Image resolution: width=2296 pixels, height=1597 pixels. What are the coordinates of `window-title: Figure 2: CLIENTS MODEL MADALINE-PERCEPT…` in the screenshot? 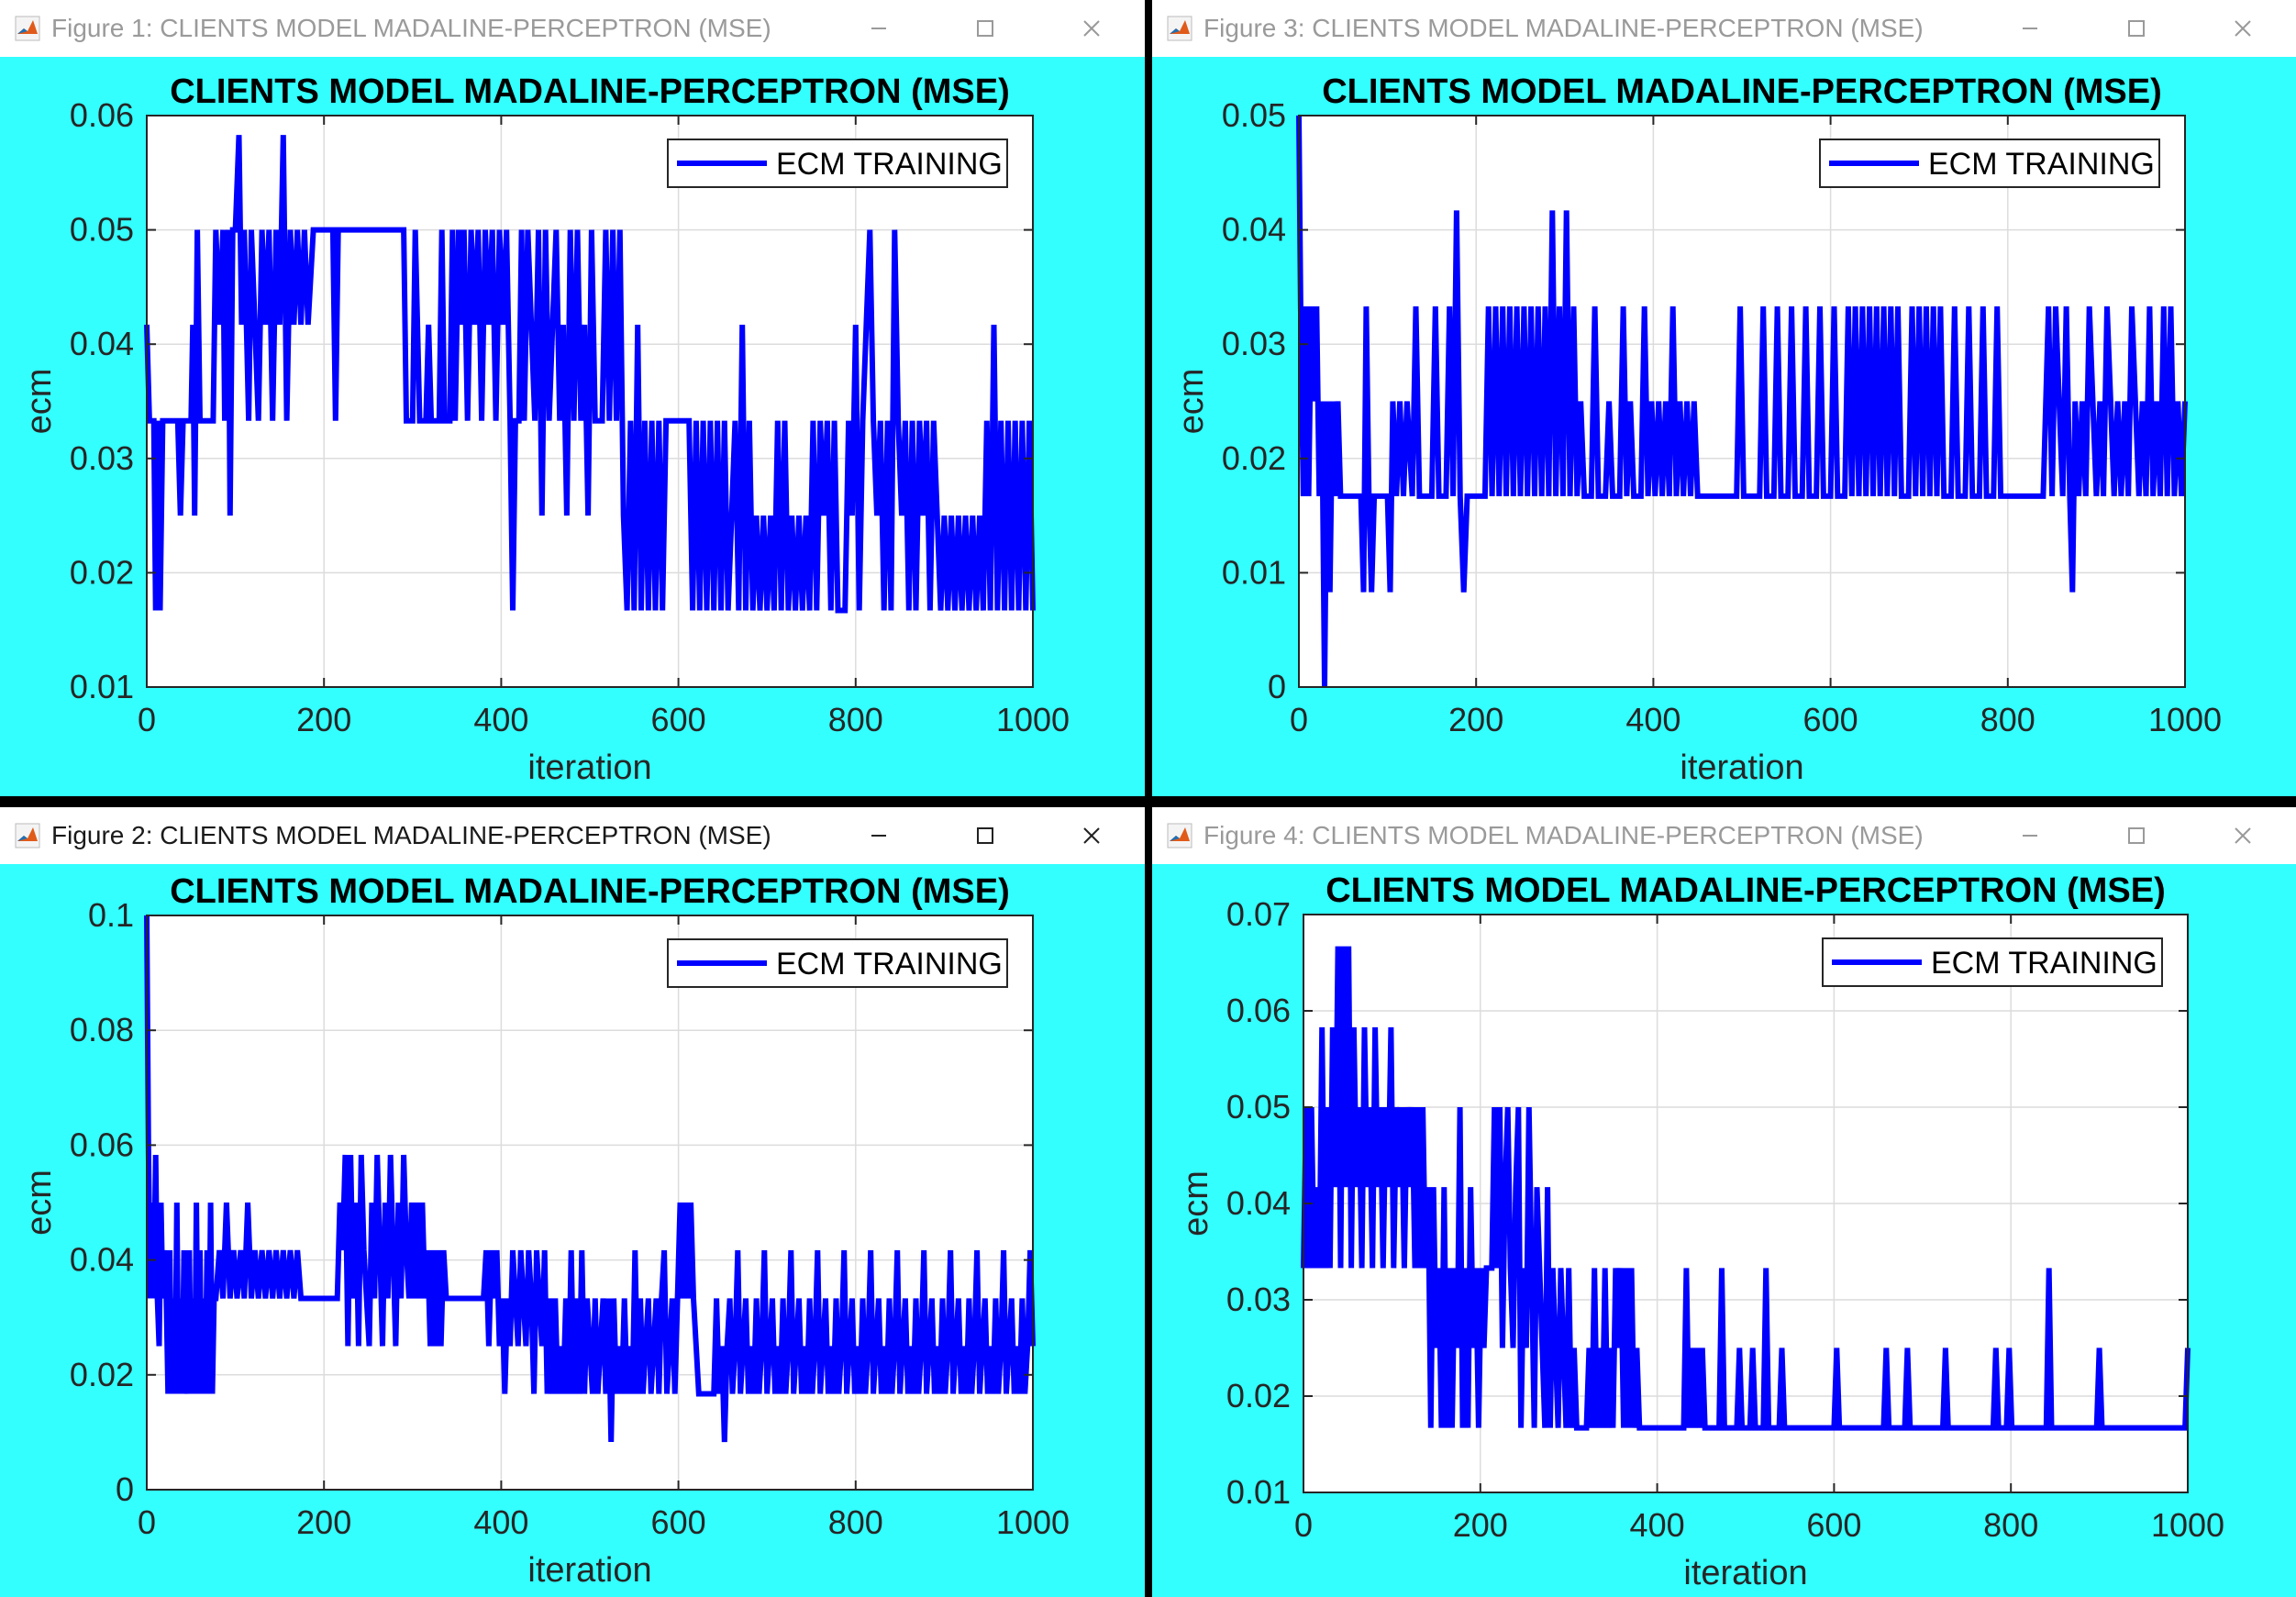 It's located at (411, 835).